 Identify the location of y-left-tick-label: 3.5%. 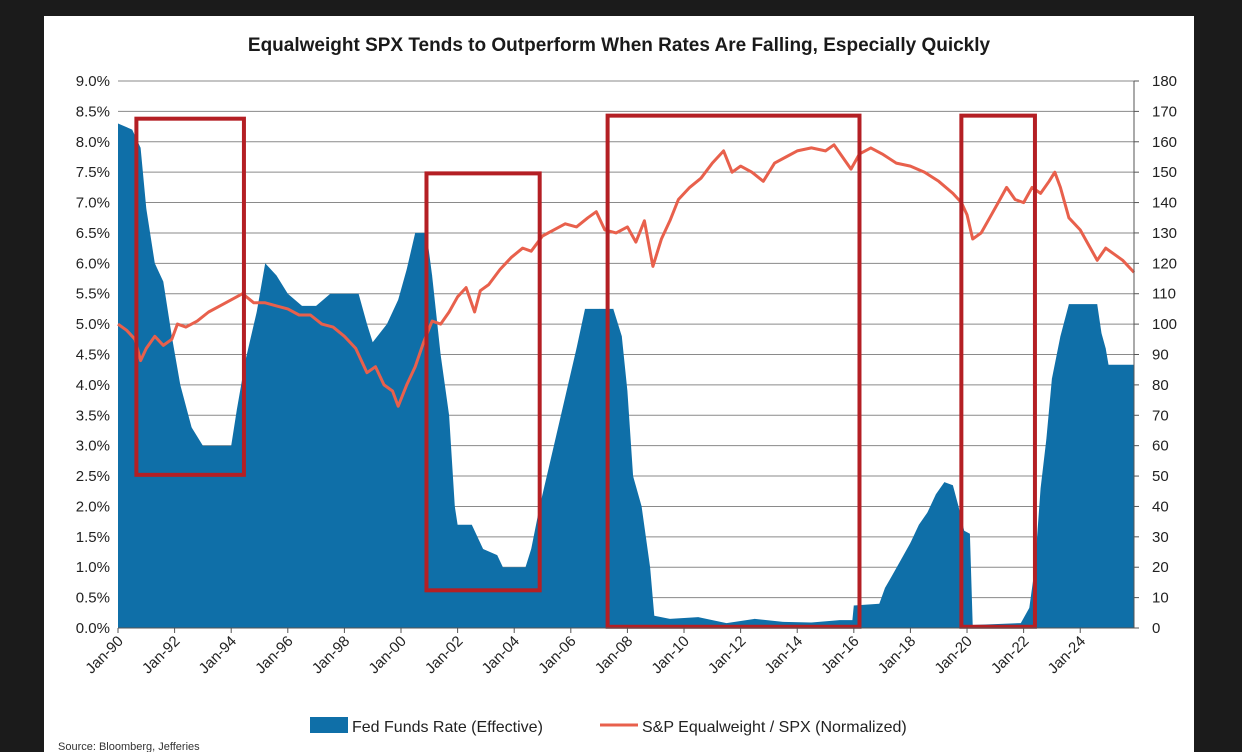
(93, 415).